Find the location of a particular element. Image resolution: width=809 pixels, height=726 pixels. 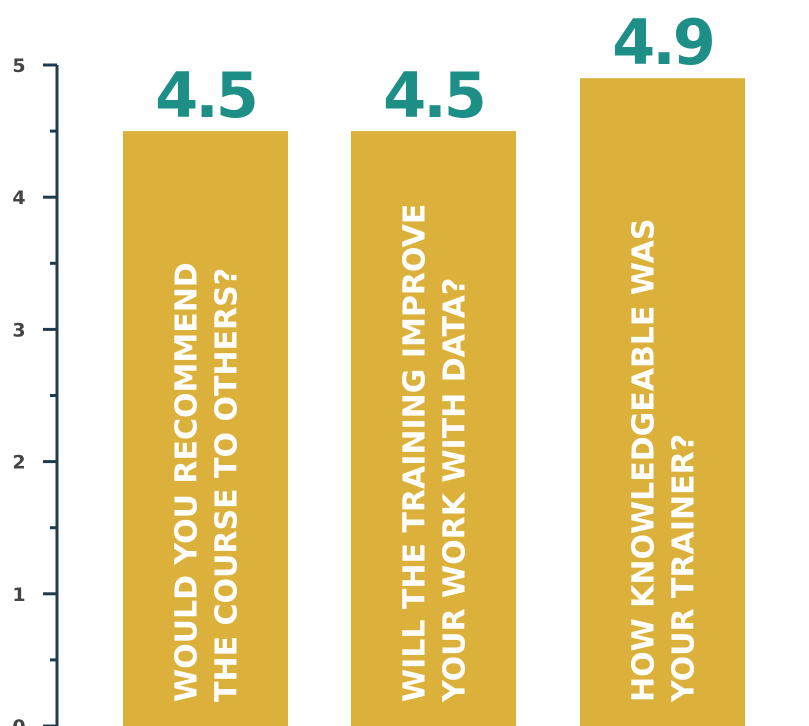

bar-category-label: WOULD YOU RECOMMEND is located at coordinates (187, 482).